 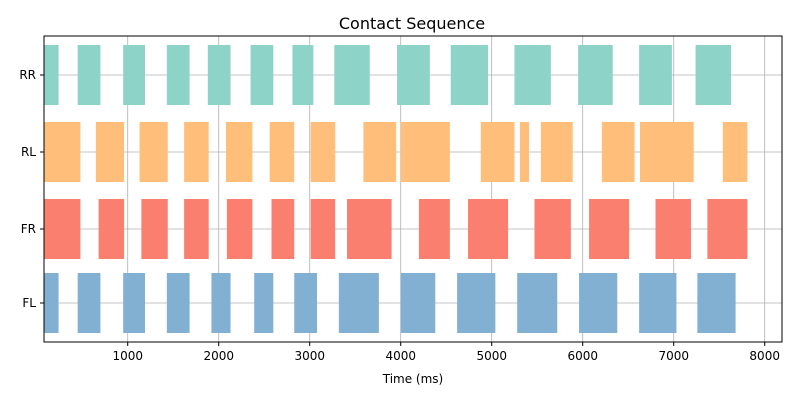 I want to click on y-tick-label: RL, so click(x=28, y=152).